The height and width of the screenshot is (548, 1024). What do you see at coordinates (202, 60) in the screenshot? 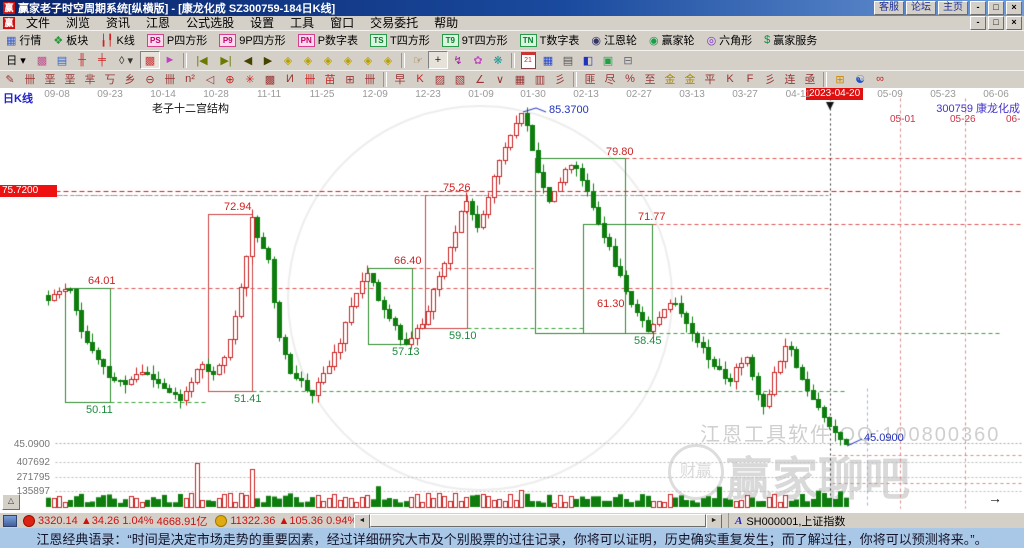
I see `goto-start: |◀` at bounding box center [202, 60].